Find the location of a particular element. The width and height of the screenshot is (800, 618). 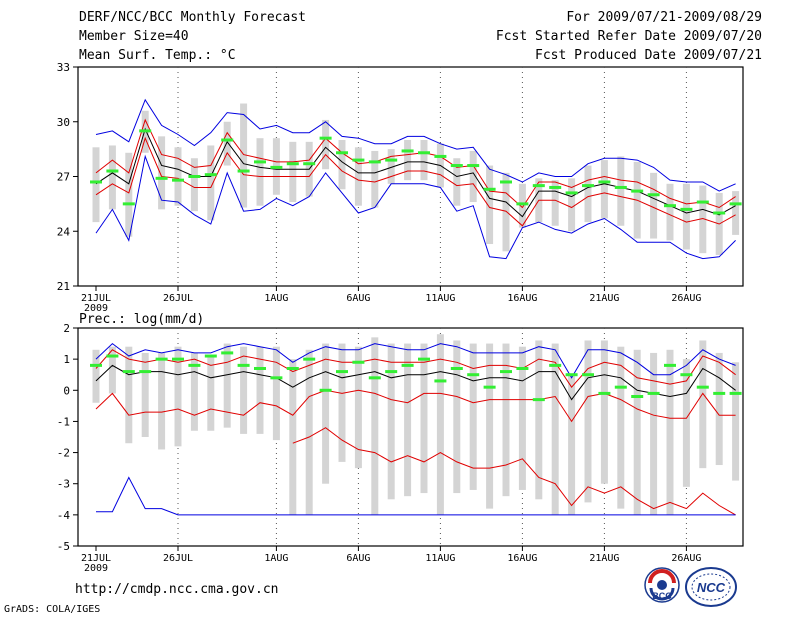

ncc-logo: NCC is located at coordinates (711, 587).